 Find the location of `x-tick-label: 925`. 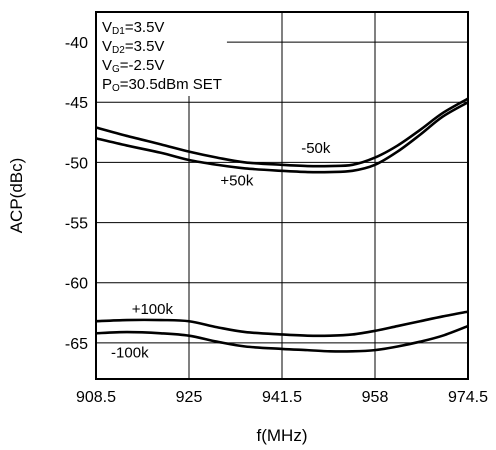

x-tick-label: 925 is located at coordinates (189, 397).